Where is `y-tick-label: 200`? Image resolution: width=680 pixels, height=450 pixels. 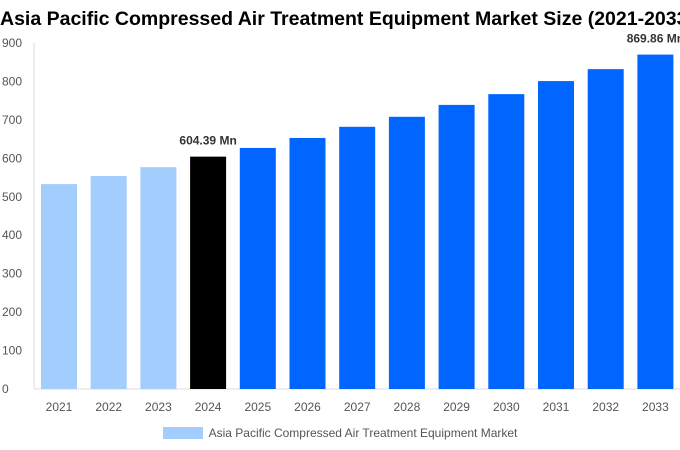 y-tick-label: 200 is located at coordinates (12, 312).